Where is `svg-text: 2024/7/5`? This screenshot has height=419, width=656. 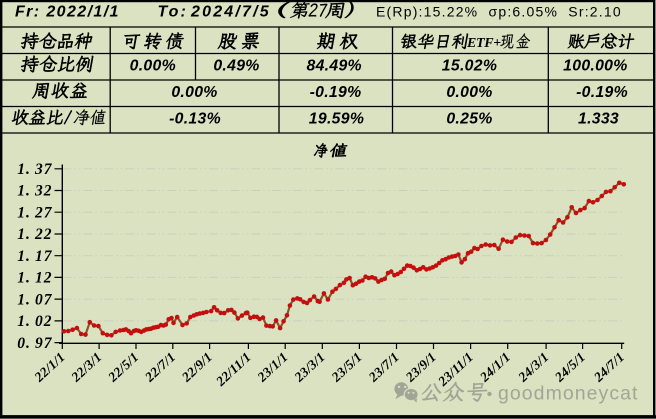
svg-text: 2024/7/5 is located at coordinates (230, 11).